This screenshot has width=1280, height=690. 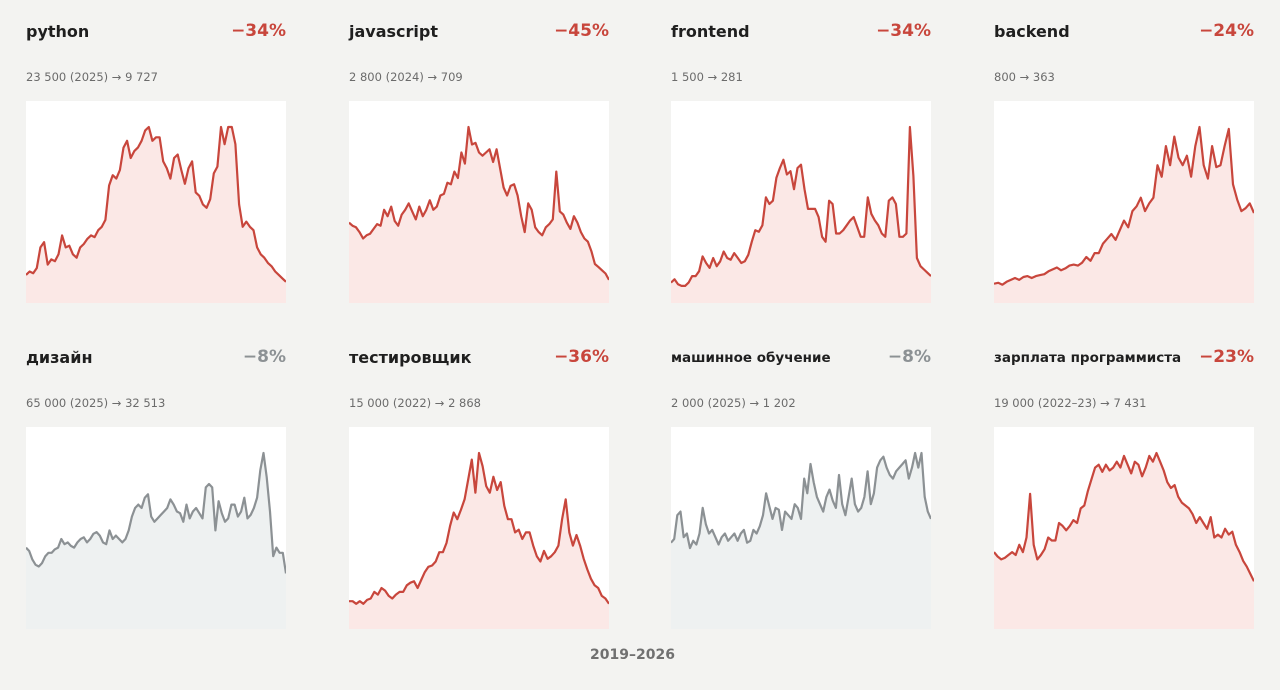 What do you see at coordinates (632, 655) in the screenshot?
I see `period-label: 2019–2026` at bounding box center [632, 655].